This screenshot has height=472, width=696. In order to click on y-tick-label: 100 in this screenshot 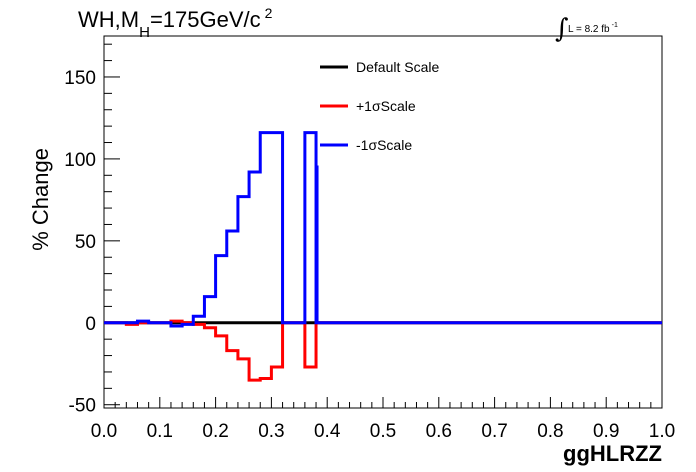, I will do `click(80, 160)`.